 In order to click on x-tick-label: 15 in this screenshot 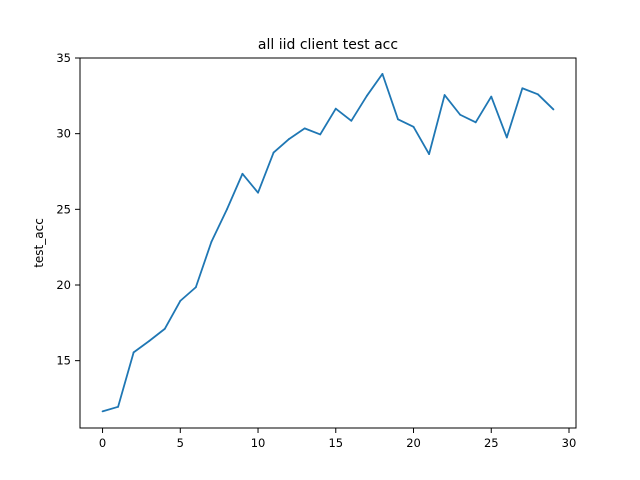, I will do `click(335, 443)`.